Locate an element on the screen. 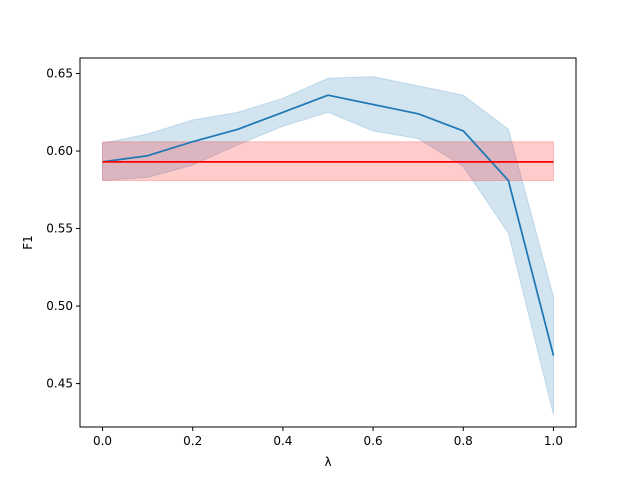 This screenshot has height=480, width=640. x-axis-ticks: 0.0 0.2 0.4 0.6 0.8 1.0 is located at coordinates (328, 437).